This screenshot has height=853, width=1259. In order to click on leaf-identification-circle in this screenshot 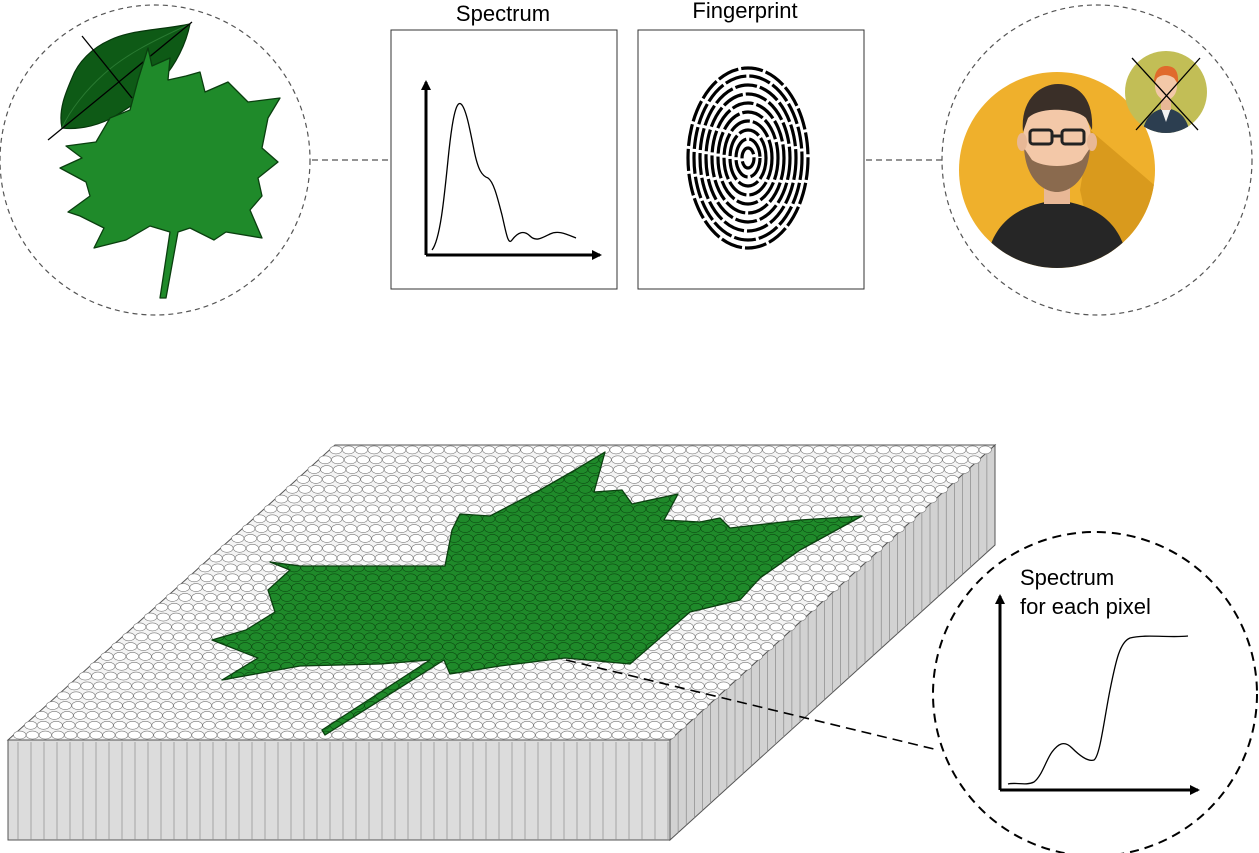, I will do `click(155, 160)`.